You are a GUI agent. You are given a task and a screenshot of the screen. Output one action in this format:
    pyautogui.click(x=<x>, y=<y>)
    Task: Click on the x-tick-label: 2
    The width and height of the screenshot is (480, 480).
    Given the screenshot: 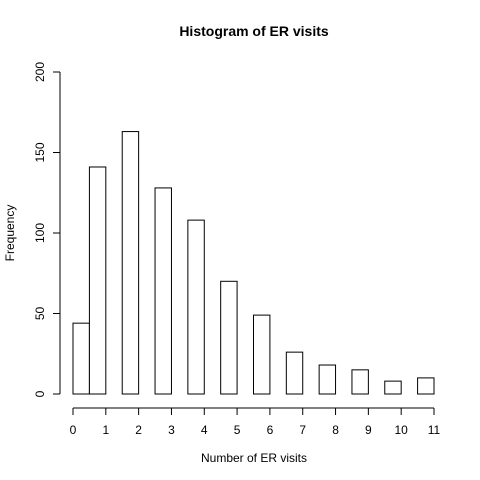 What is the action you would take?
    pyautogui.click(x=138, y=430)
    